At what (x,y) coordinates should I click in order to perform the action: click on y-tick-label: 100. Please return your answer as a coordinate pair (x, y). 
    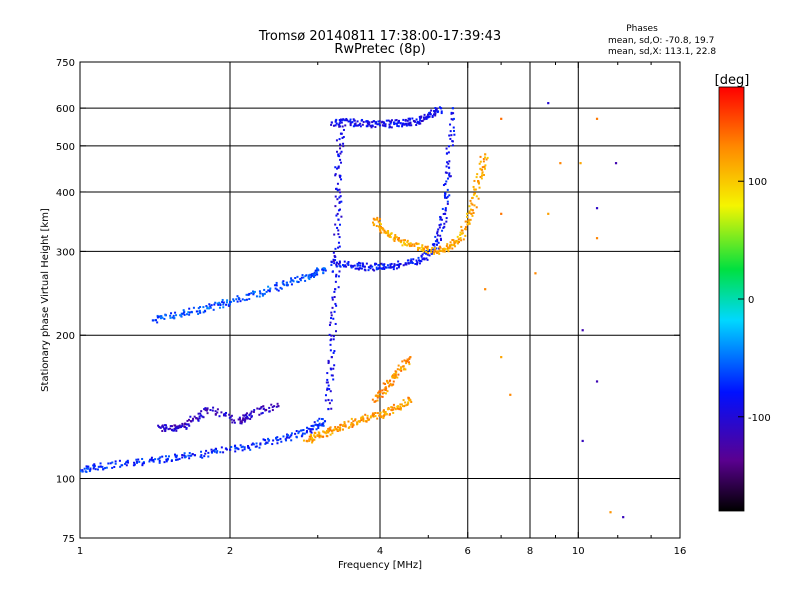
    Looking at the image, I should click on (65, 480).